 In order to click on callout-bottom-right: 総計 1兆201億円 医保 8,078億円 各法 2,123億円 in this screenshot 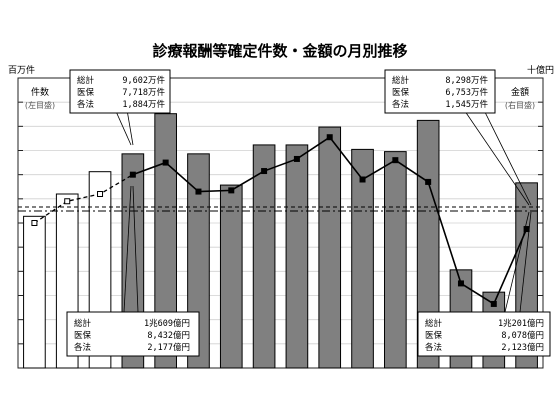, I will do `click(484, 334)`.